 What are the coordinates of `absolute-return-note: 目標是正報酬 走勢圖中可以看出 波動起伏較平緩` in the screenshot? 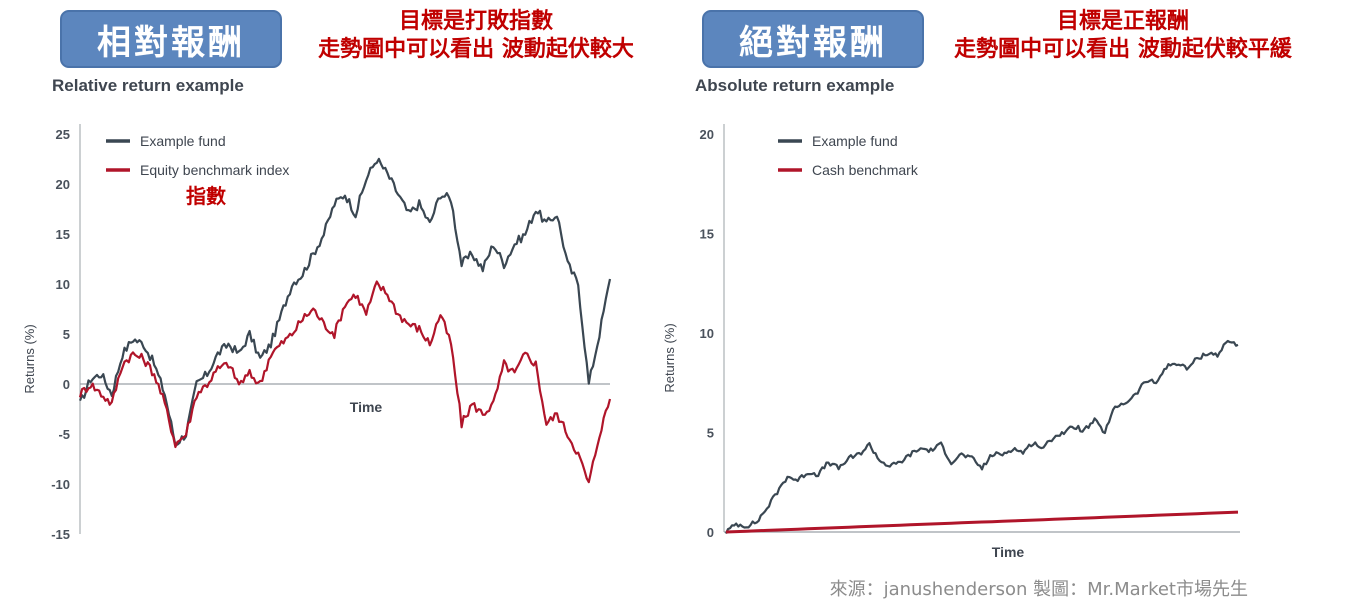 It's located at (1123, 36).